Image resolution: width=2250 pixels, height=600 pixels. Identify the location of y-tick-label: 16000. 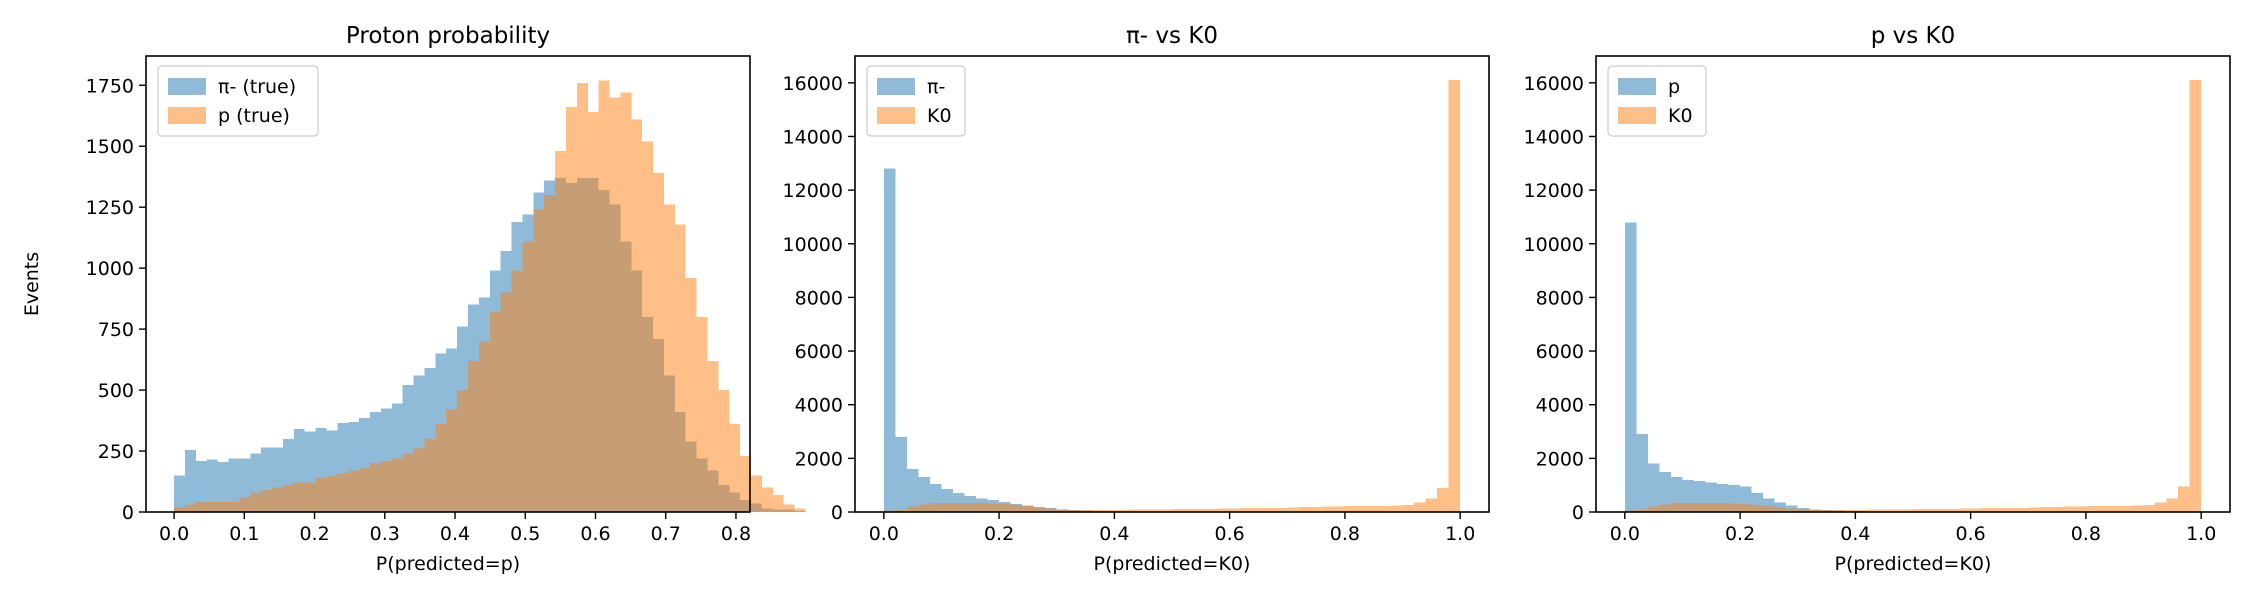
(1554, 84).